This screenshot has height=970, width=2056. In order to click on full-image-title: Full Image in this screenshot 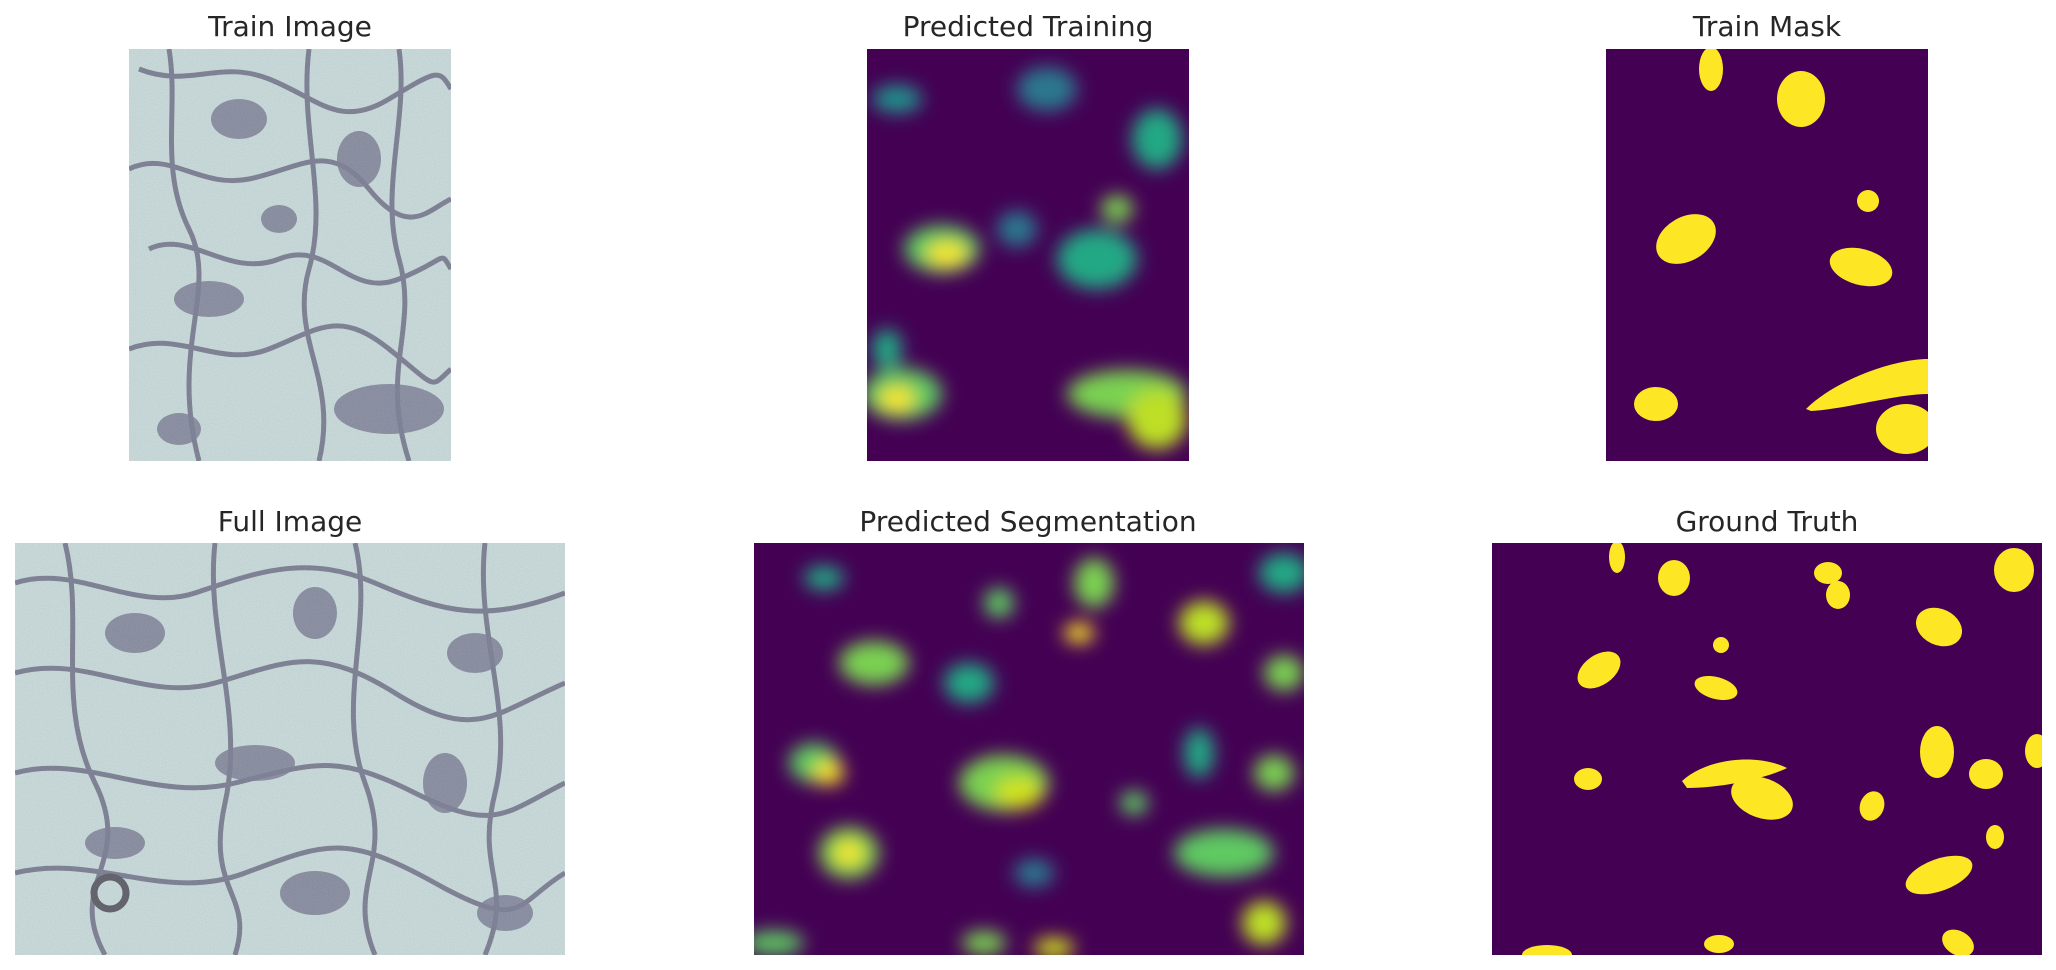, I will do `click(290, 521)`.